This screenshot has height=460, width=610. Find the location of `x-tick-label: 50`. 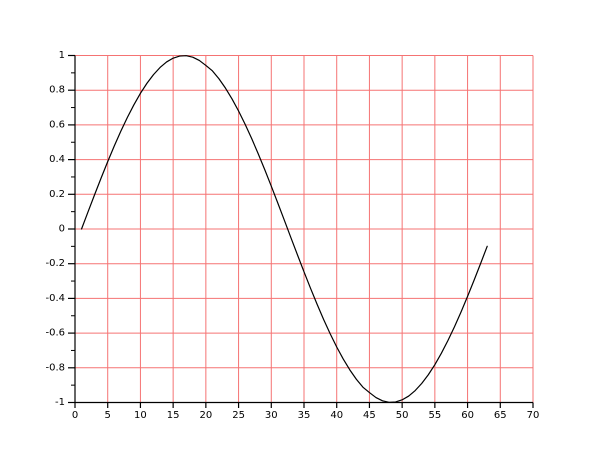

x-tick-label: 50 is located at coordinates (402, 415).